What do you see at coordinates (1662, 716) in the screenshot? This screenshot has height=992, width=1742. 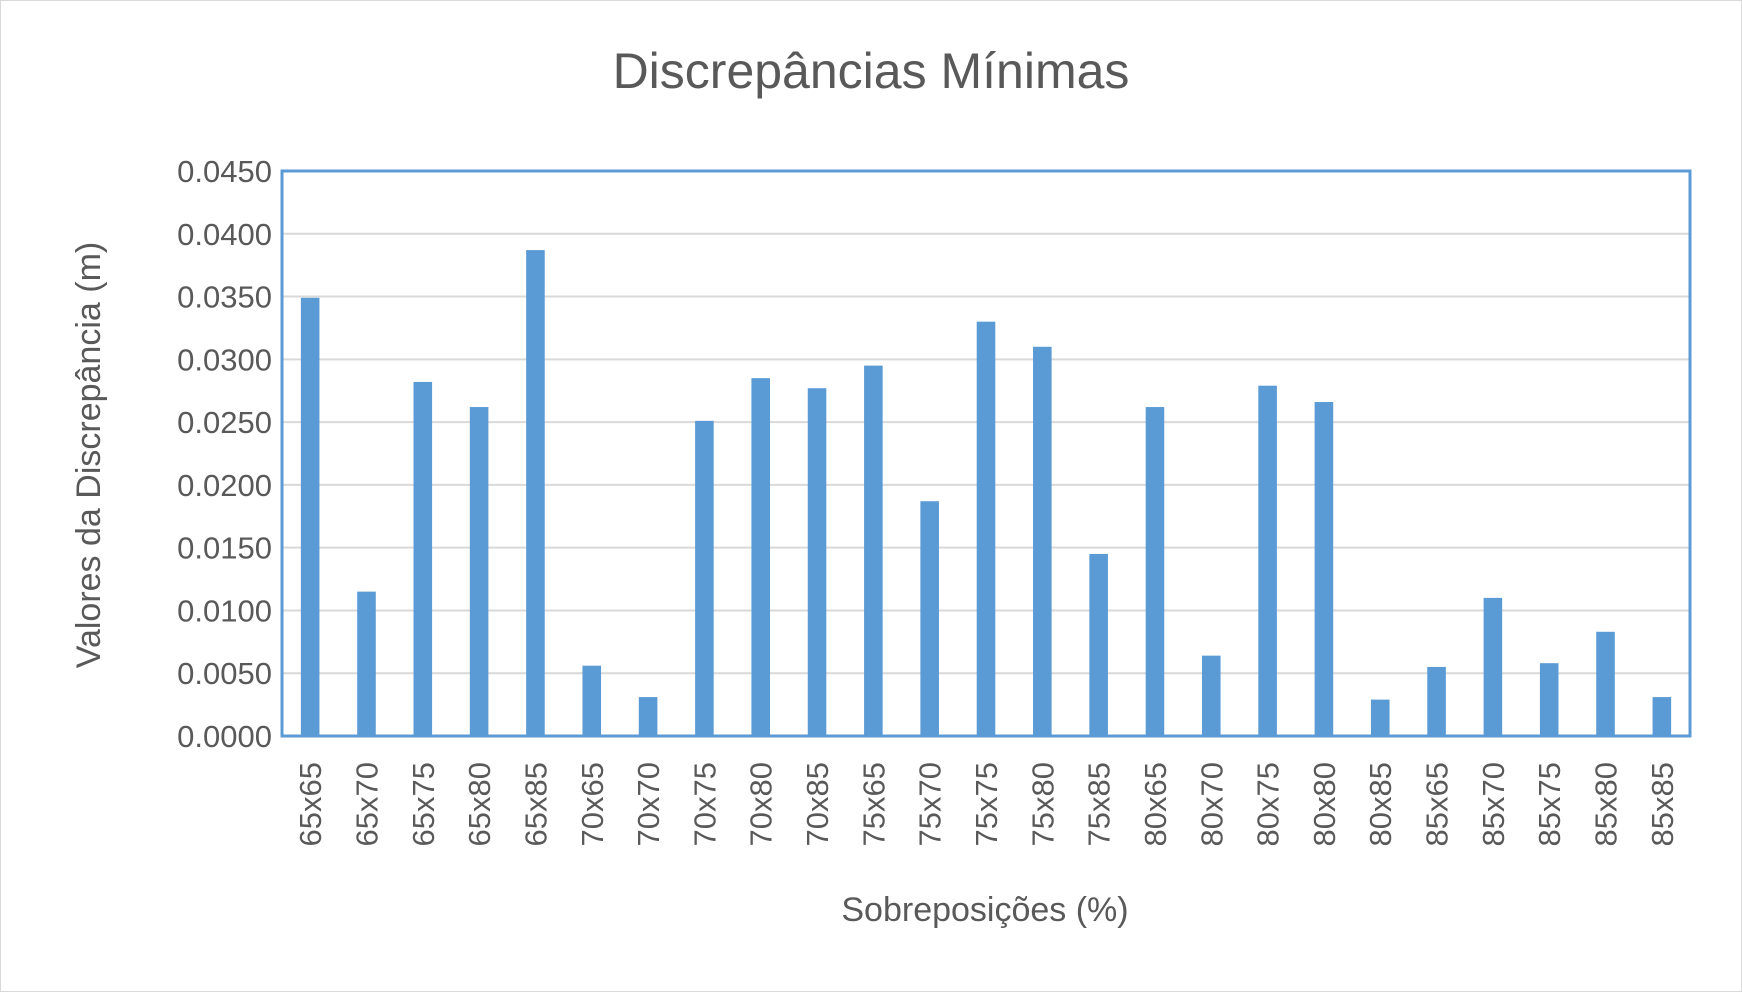 I see `bar-85x85` at bounding box center [1662, 716].